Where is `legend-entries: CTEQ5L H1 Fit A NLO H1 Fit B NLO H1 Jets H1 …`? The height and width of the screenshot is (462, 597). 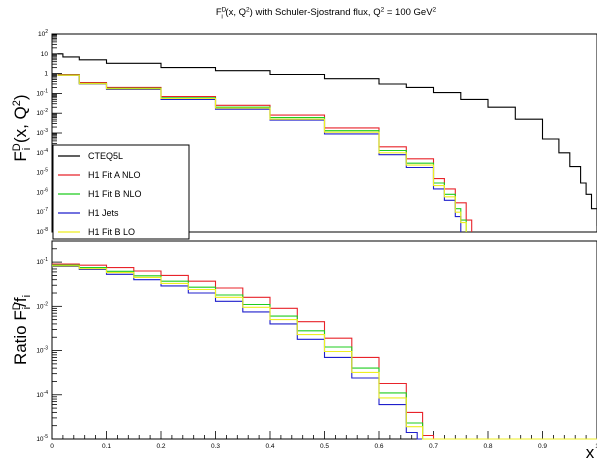
legend-entries: CTEQ5L H1 Fit A NLO H1 Fit B NLO H1 Jets H1 … is located at coordinates (100, 194).